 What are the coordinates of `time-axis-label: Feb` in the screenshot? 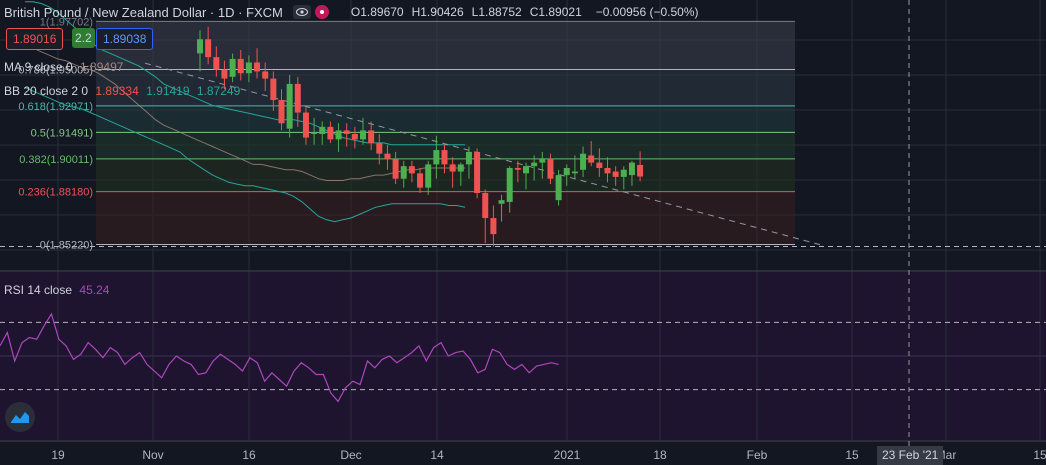 It's located at (757, 455).